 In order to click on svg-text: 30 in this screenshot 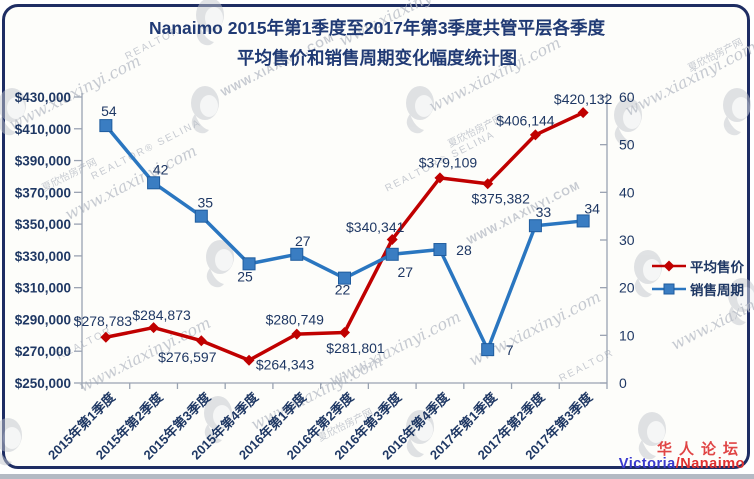, I will do `click(627, 240)`.